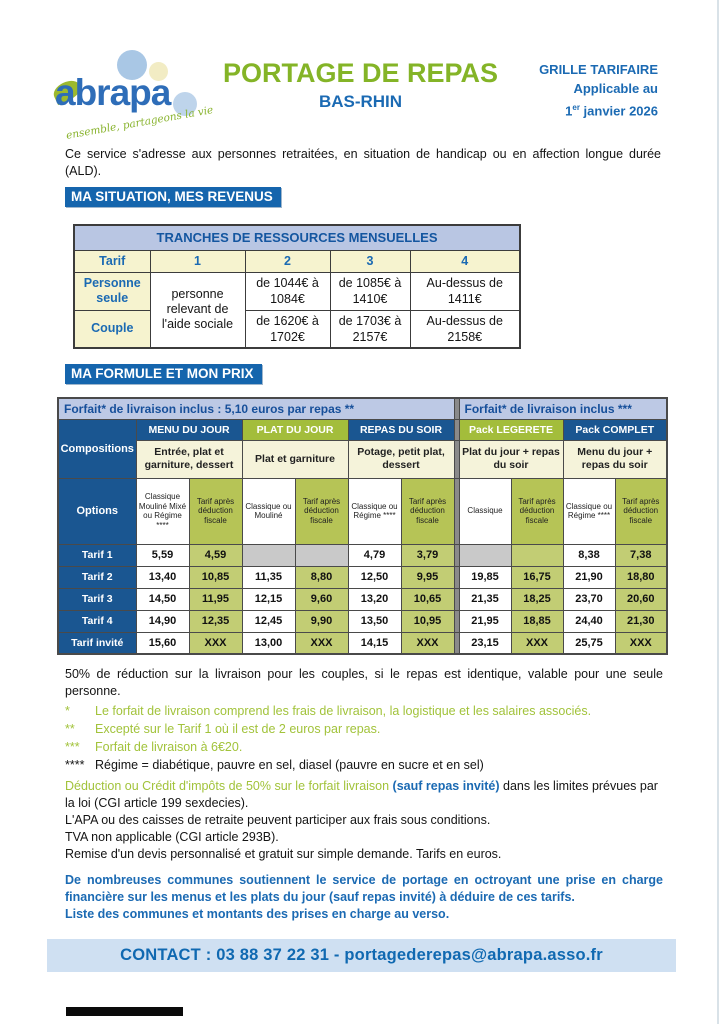 This screenshot has width=724, height=1024. What do you see at coordinates (154, 747) in the screenshot?
I see `footnote: *** Forfait de livraison à 6€20.` at bounding box center [154, 747].